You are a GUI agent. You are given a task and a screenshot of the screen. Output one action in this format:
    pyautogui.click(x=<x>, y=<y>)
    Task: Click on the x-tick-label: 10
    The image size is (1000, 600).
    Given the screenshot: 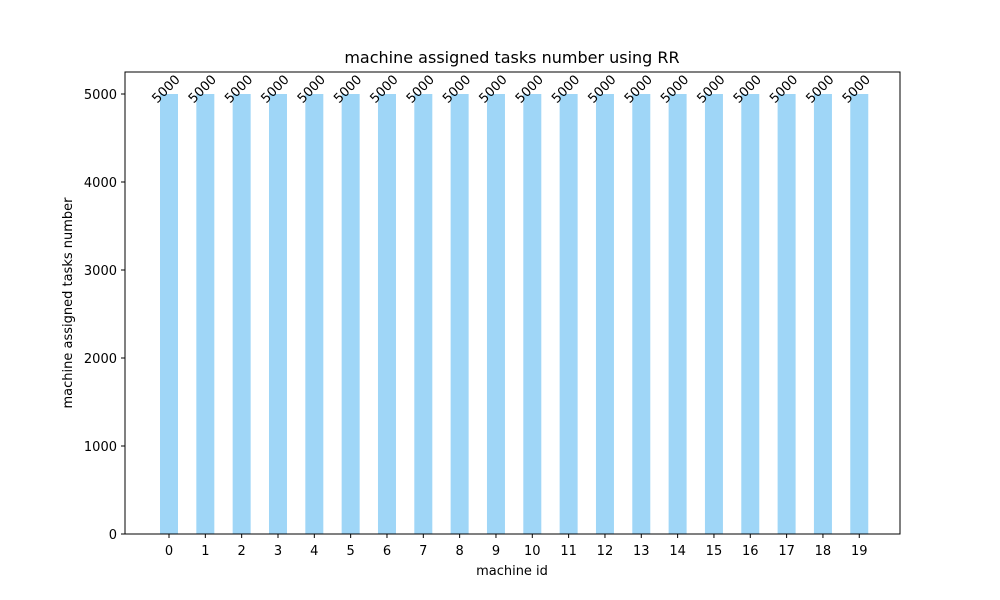 What is the action you would take?
    pyautogui.click(x=532, y=551)
    